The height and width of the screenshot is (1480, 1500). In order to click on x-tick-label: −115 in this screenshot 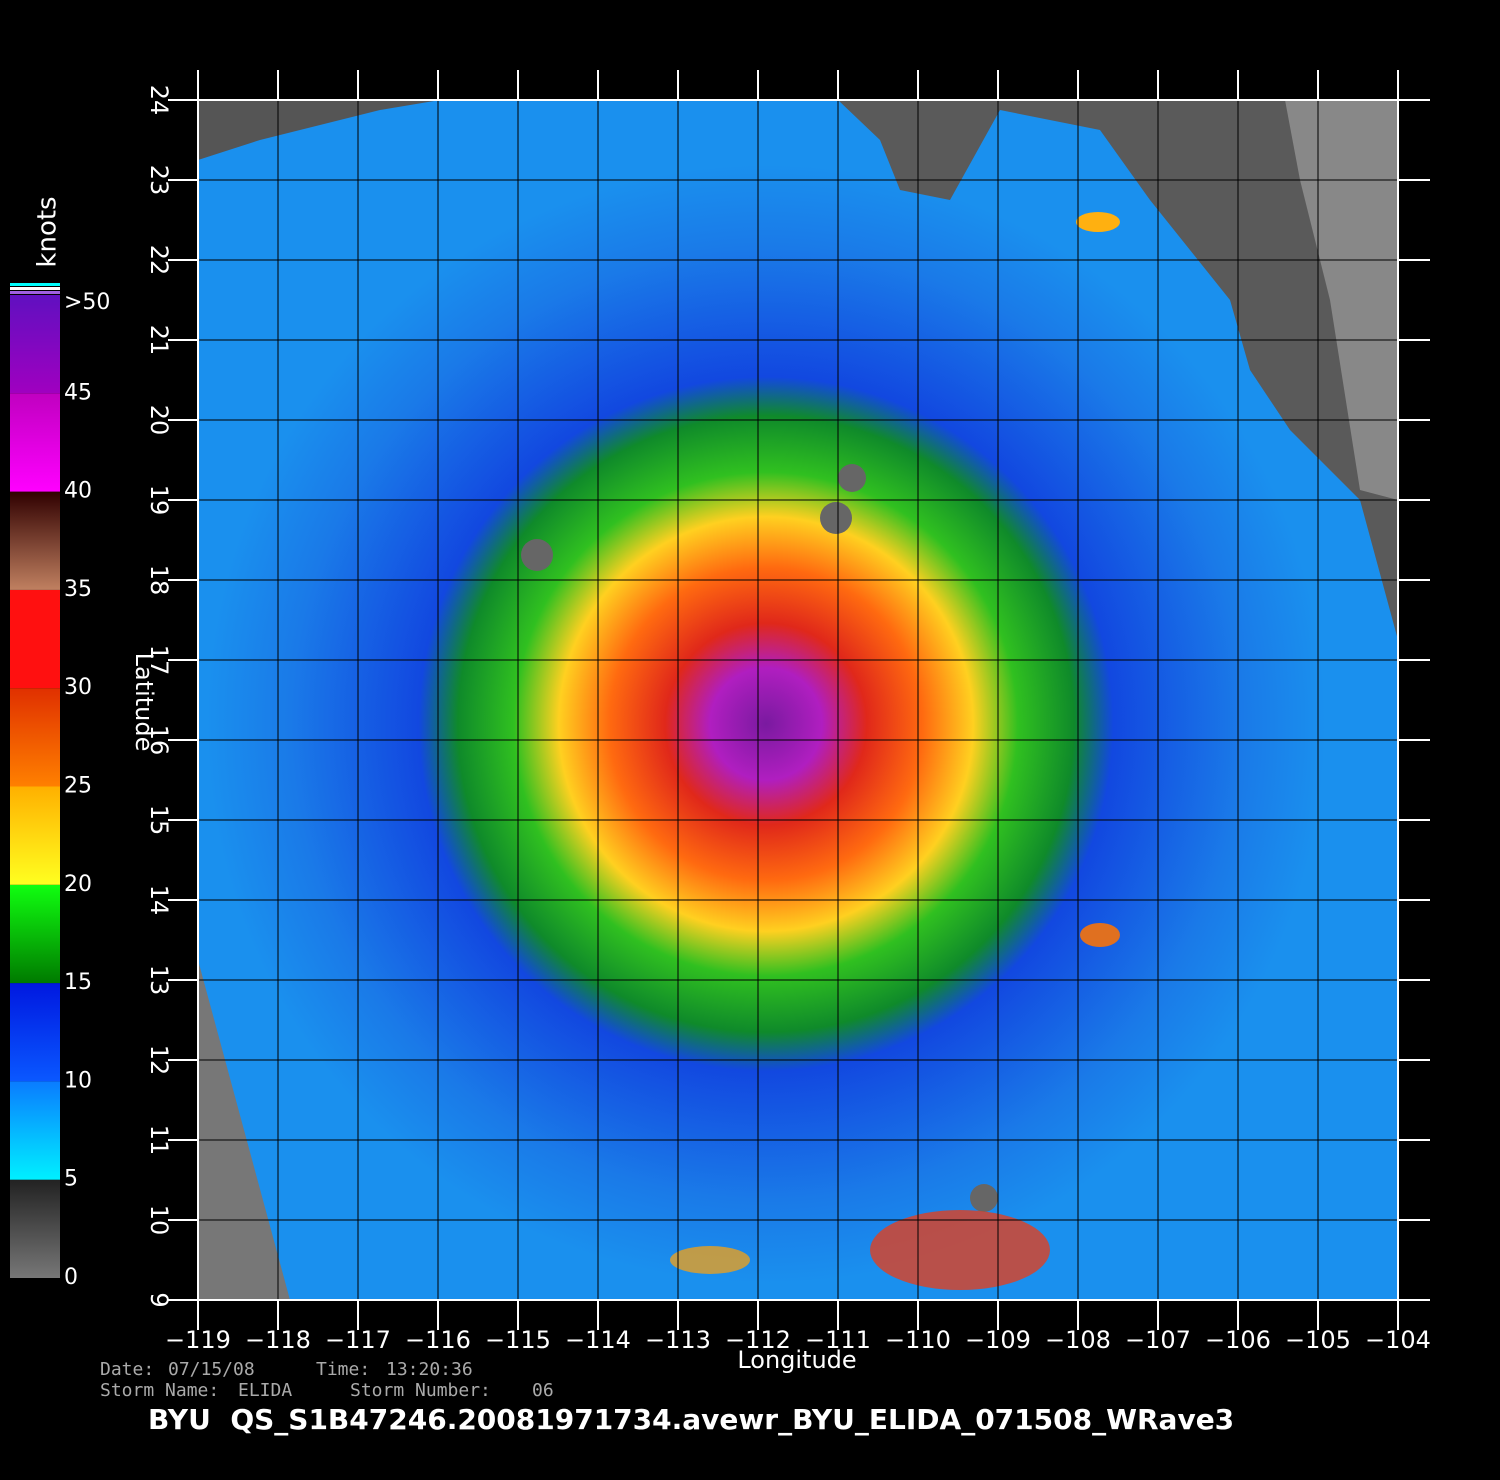, I will do `click(518, 1340)`.